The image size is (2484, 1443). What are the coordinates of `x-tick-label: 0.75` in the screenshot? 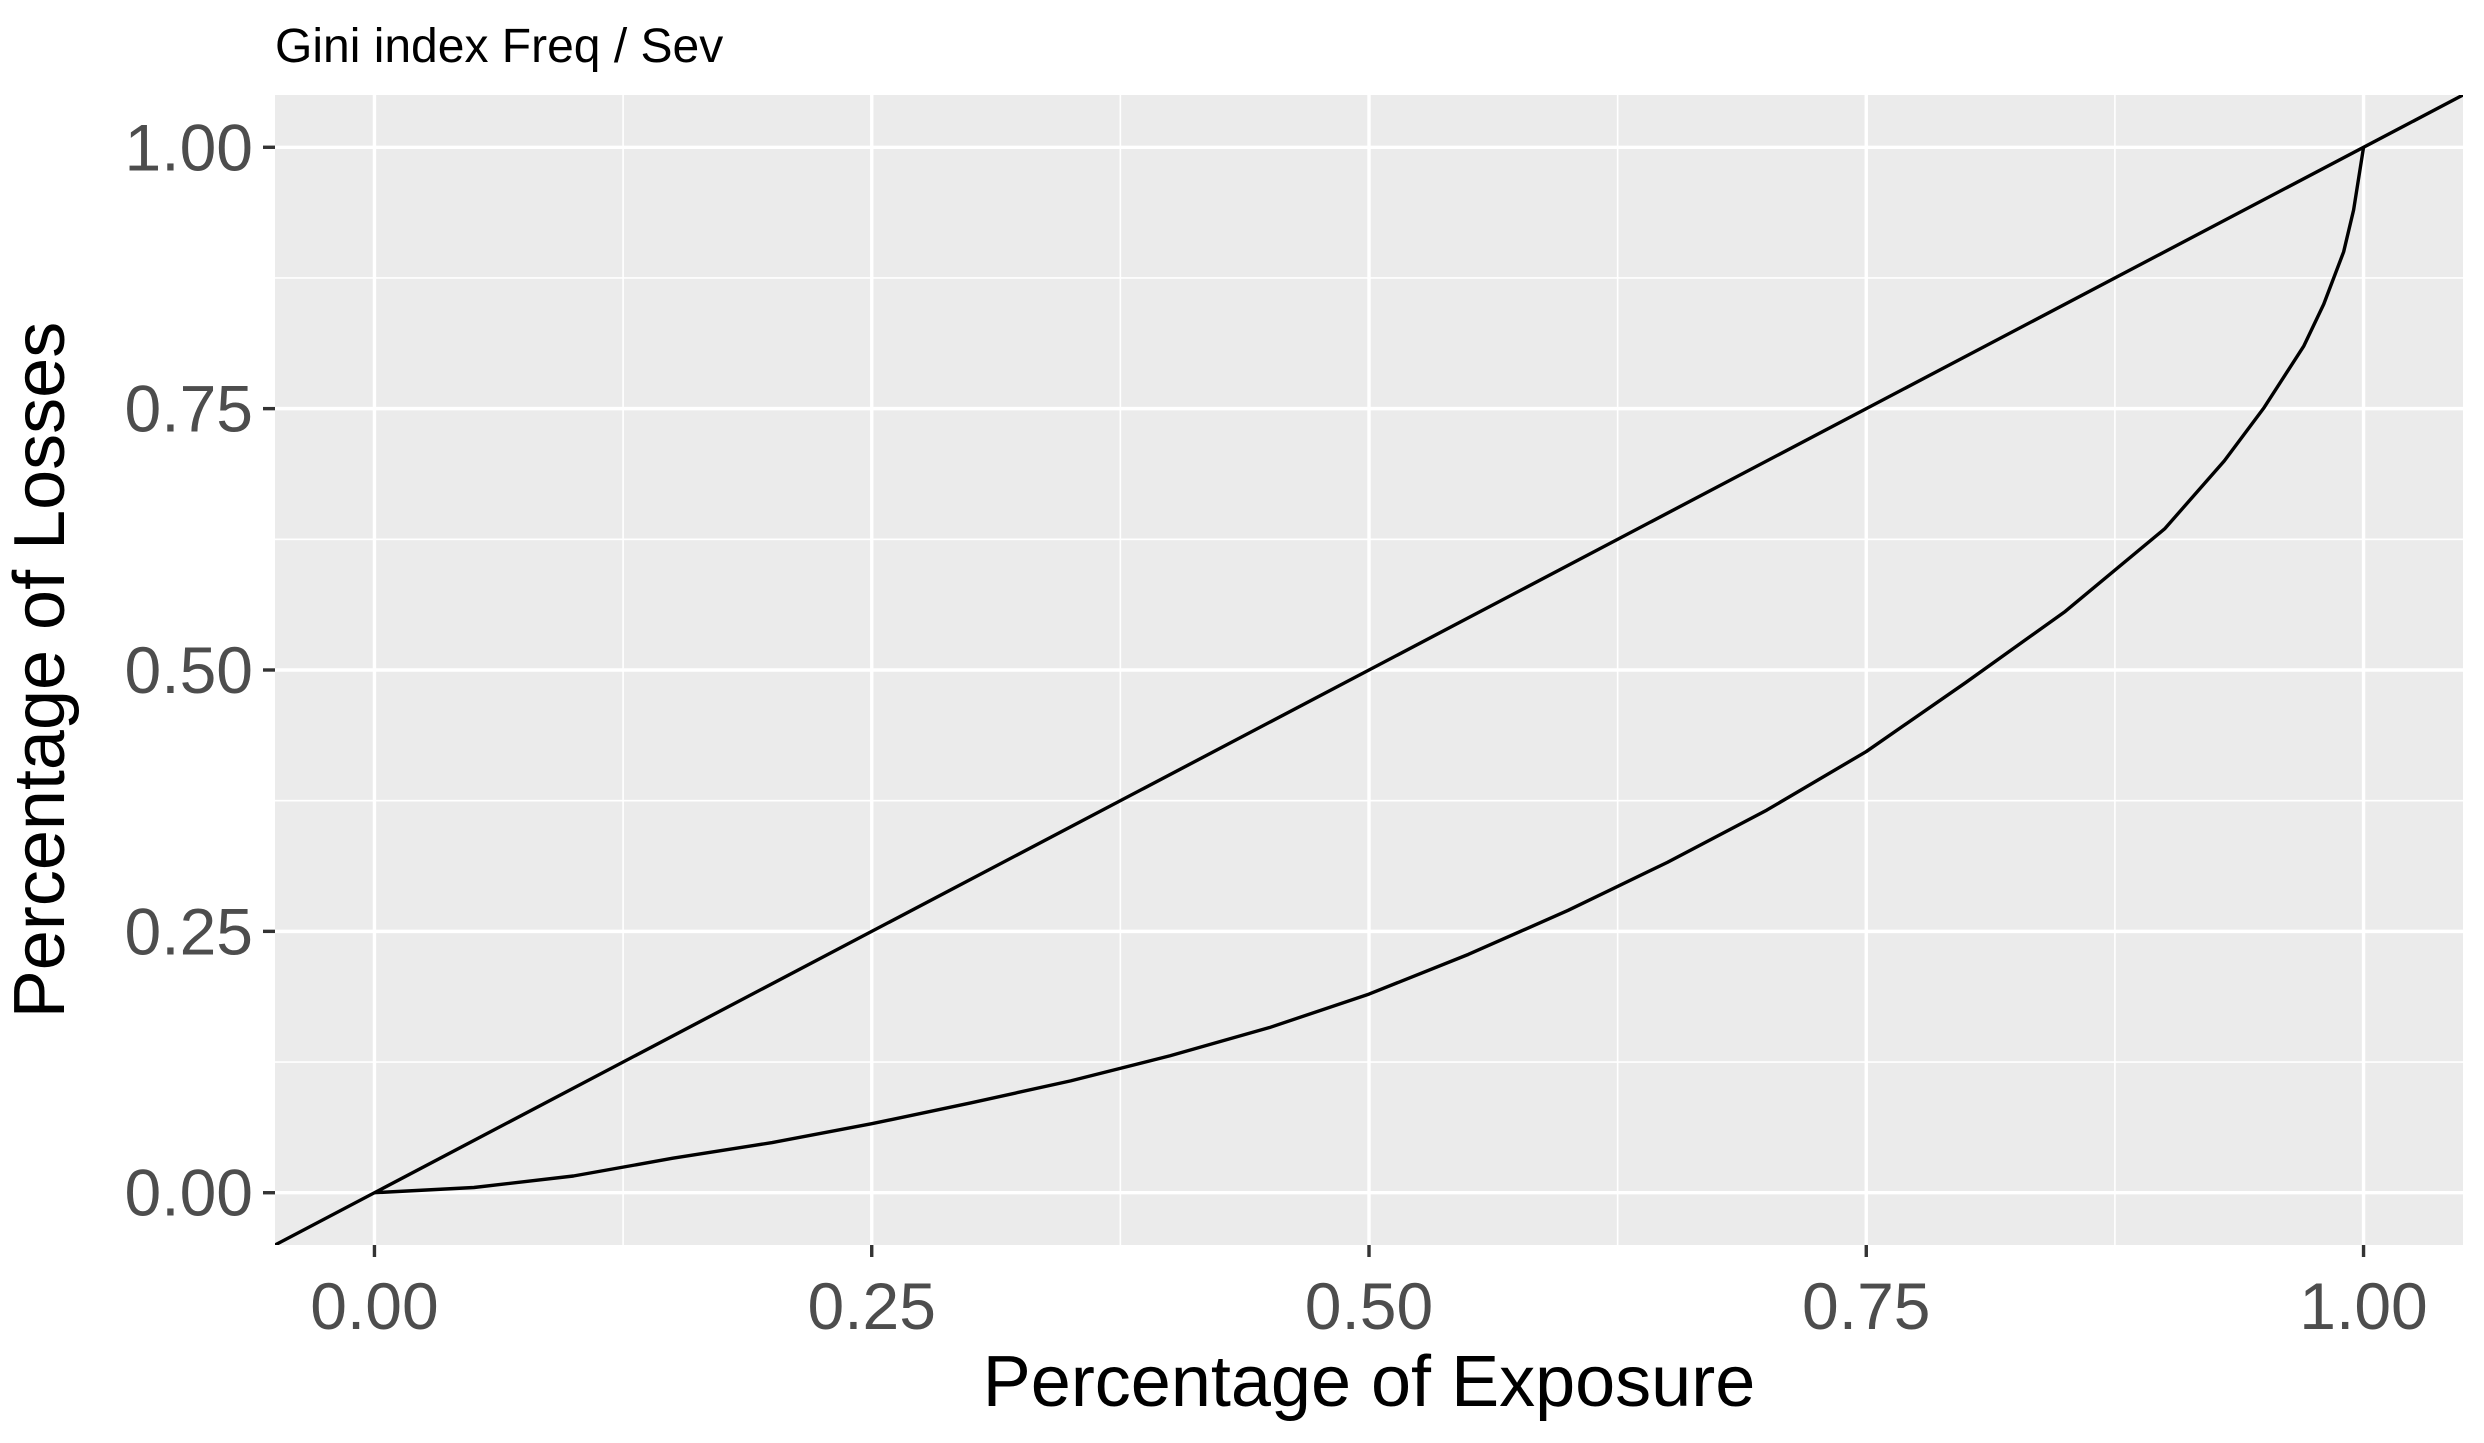 It's located at (1866, 1306).